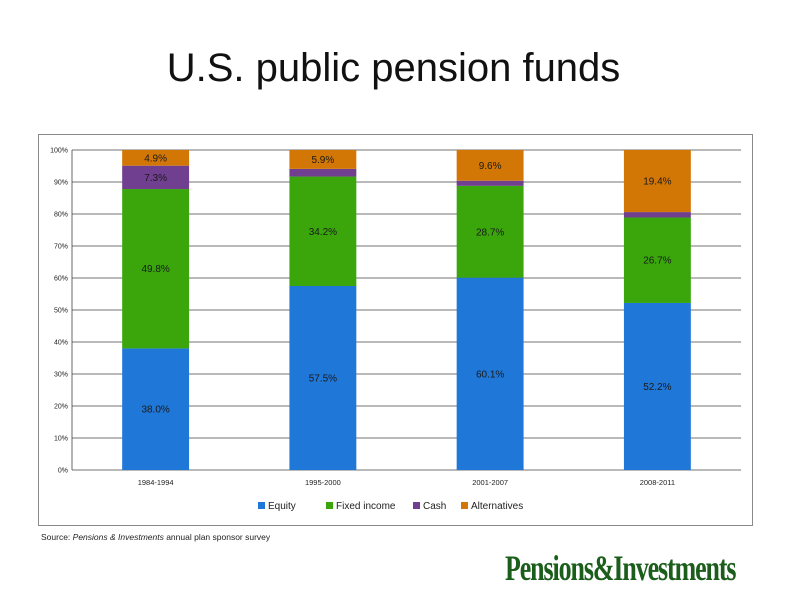  What do you see at coordinates (61, 215) in the screenshot?
I see `y-tick-label: 80%` at bounding box center [61, 215].